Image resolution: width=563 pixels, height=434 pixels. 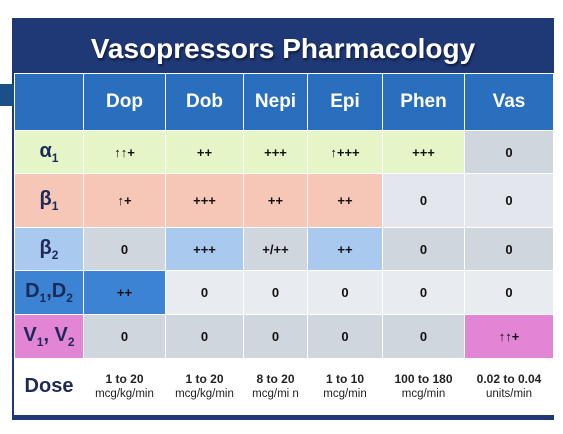 I want to click on row-label-text: V, so click(x=30, y=335).